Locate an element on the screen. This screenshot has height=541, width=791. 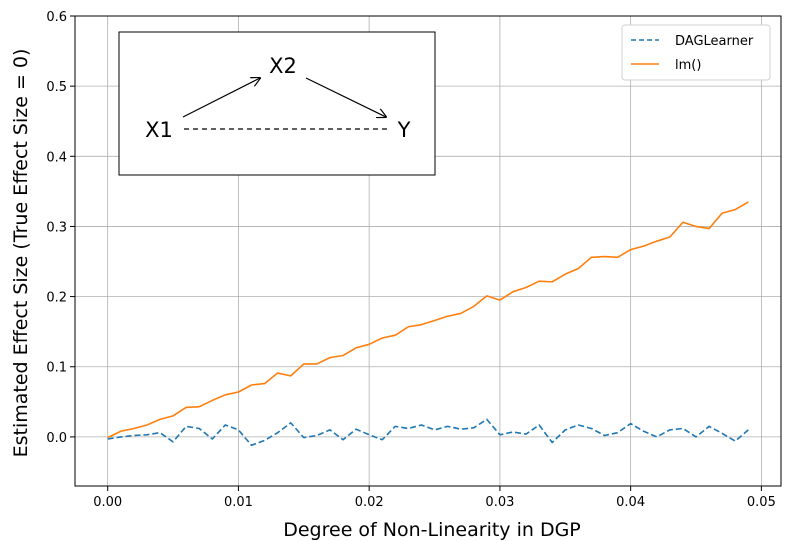
x-axis-title: Degree of Non-Linearity in DGP is located at coordinates (432, 530).